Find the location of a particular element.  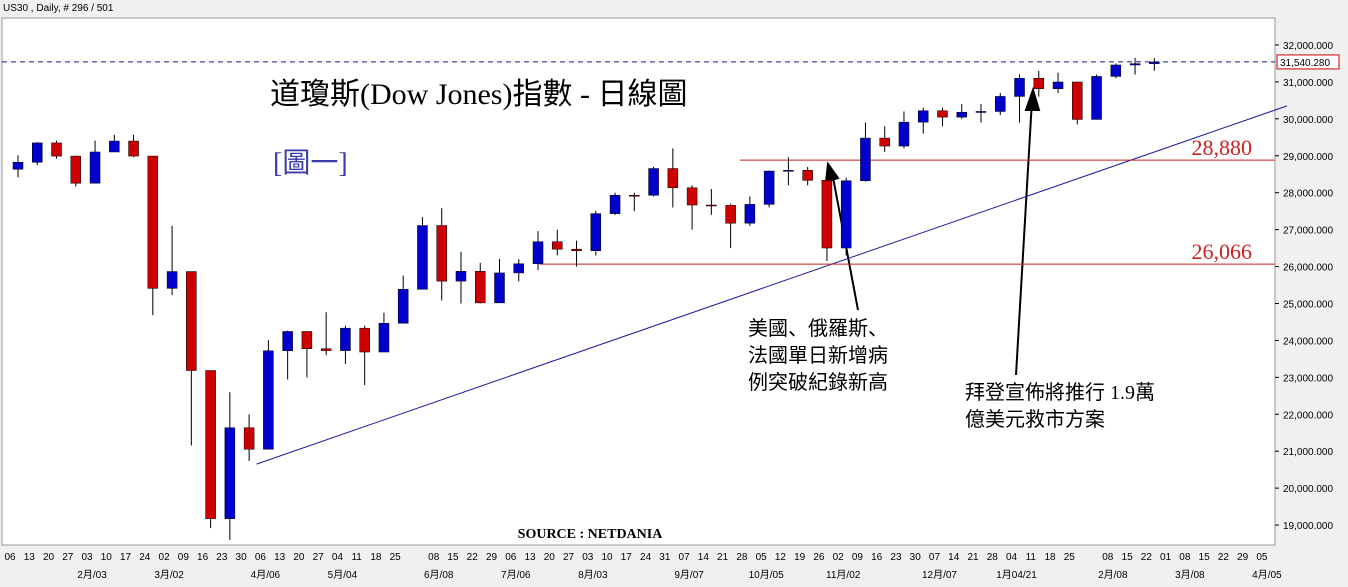

month-label: 7月/06 is located at coordinates (516, 575).